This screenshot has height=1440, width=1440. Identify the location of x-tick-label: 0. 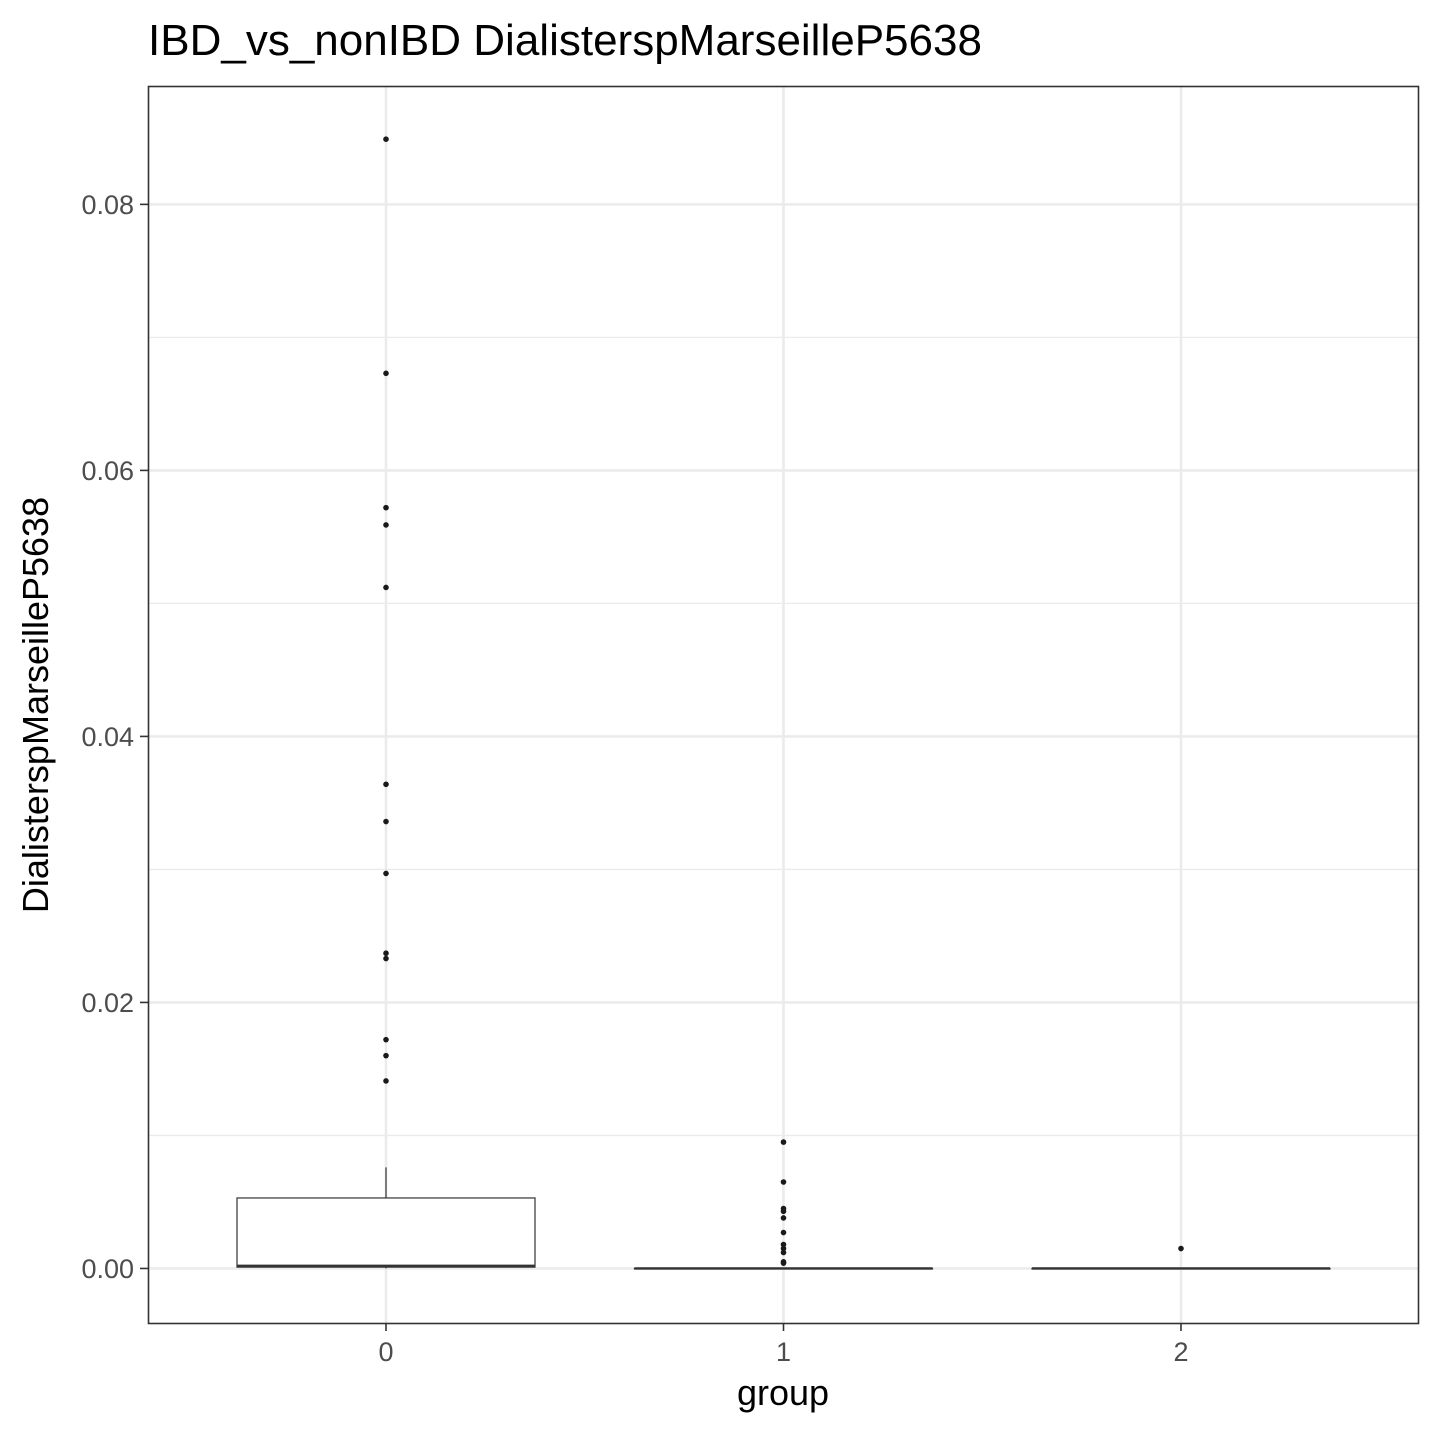
(385, 1352).